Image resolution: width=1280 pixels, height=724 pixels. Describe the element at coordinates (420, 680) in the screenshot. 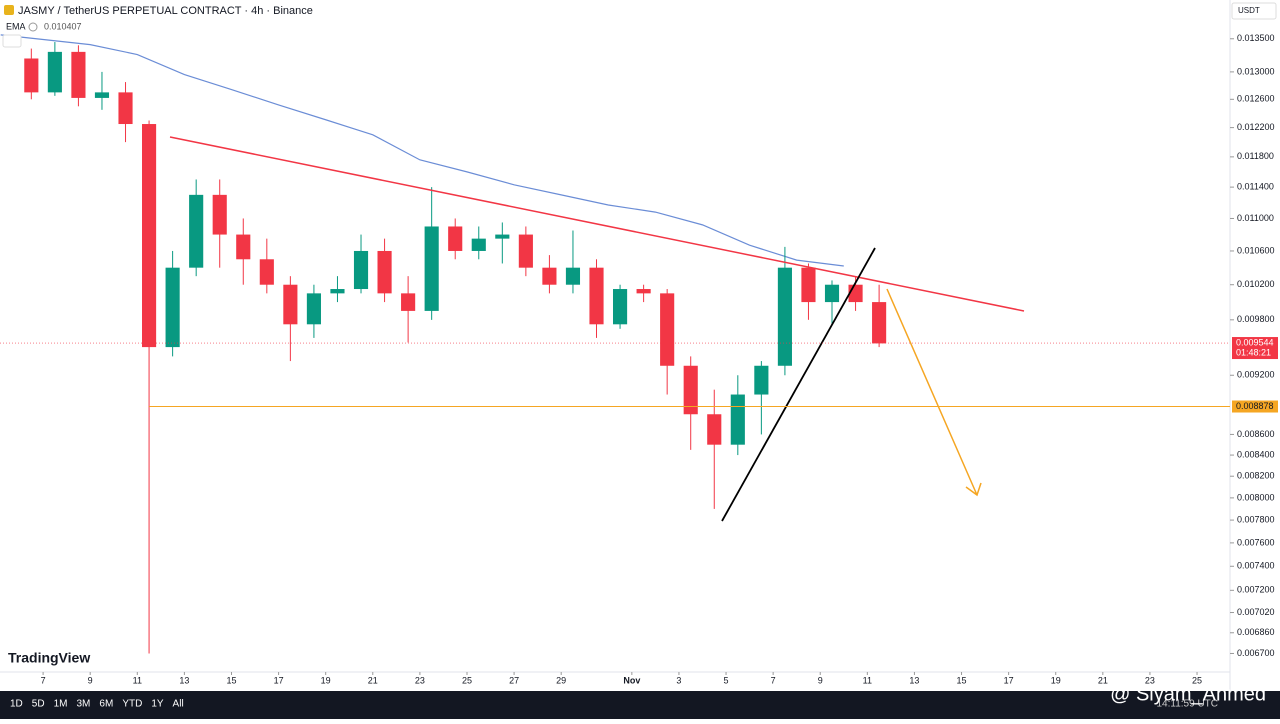

I see `x-tick-label: 23` at that location.